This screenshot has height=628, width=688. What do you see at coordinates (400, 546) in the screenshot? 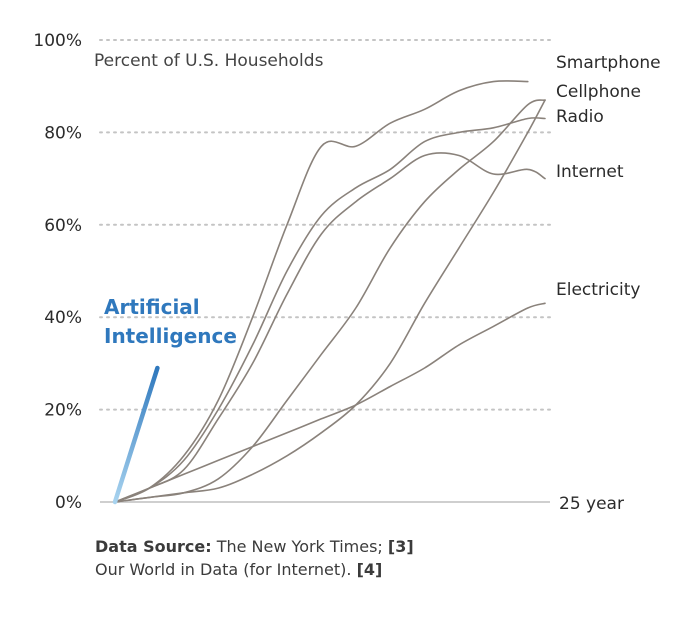
I see `source-ref1: [3]` at bounding box center [400, 546].